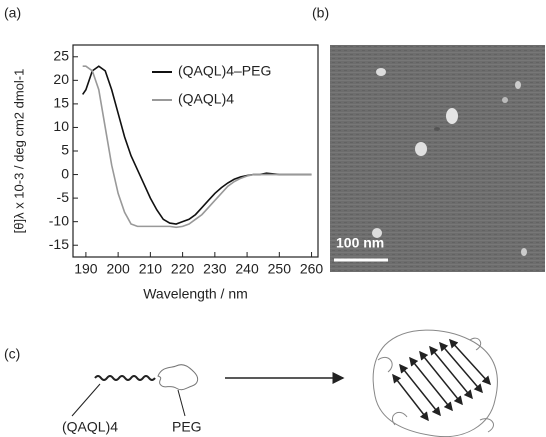 Image resolution: width=546 pixels, height=437 pixels. Describe the element at coordinates (18, 151) in the screenshot. I see `y-axis-label: [θ]λ x 10-3 / deg cm2 dmol-1` at that location.